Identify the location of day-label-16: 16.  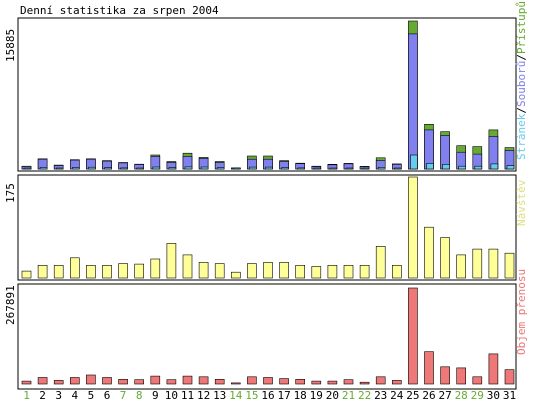
(267, 395).